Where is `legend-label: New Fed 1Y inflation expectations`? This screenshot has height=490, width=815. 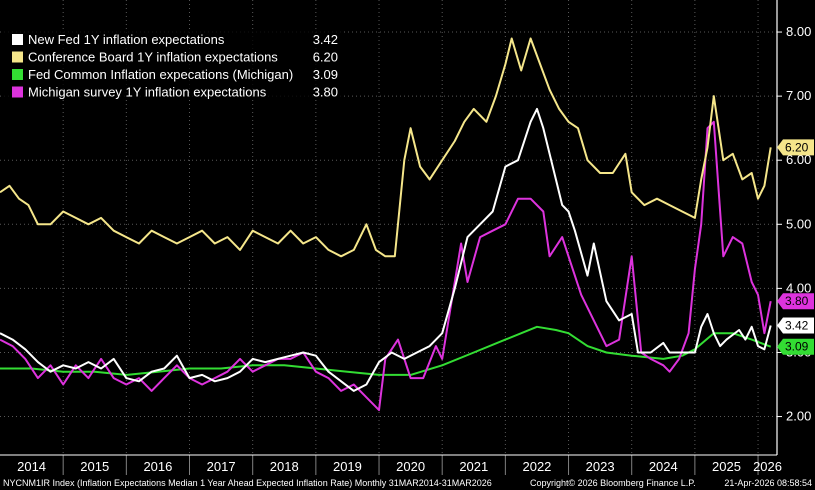
legend-label: New Fed 1Y inflation expectations is located at coordinates (126, 39).